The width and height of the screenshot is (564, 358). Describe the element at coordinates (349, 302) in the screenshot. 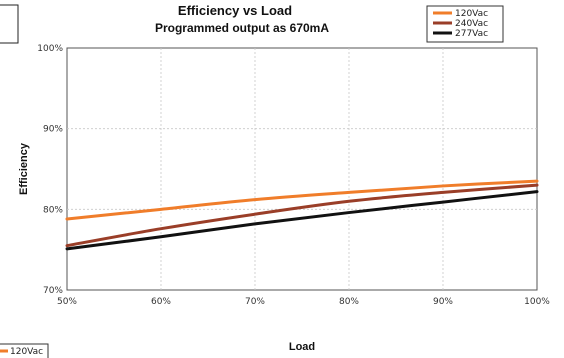

I see `x-tick-label: 80%` at that location.